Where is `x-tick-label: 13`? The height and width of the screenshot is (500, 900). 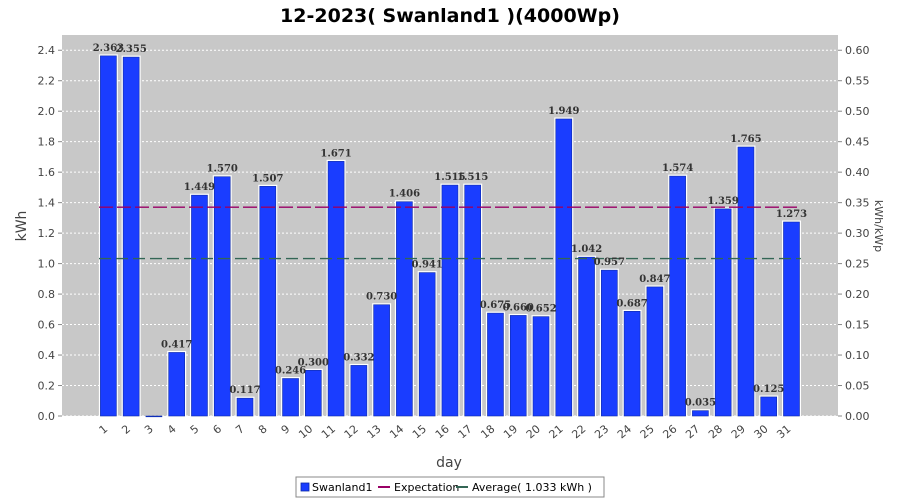 x-tick-label: 13 is located at coordinates (373, 431).